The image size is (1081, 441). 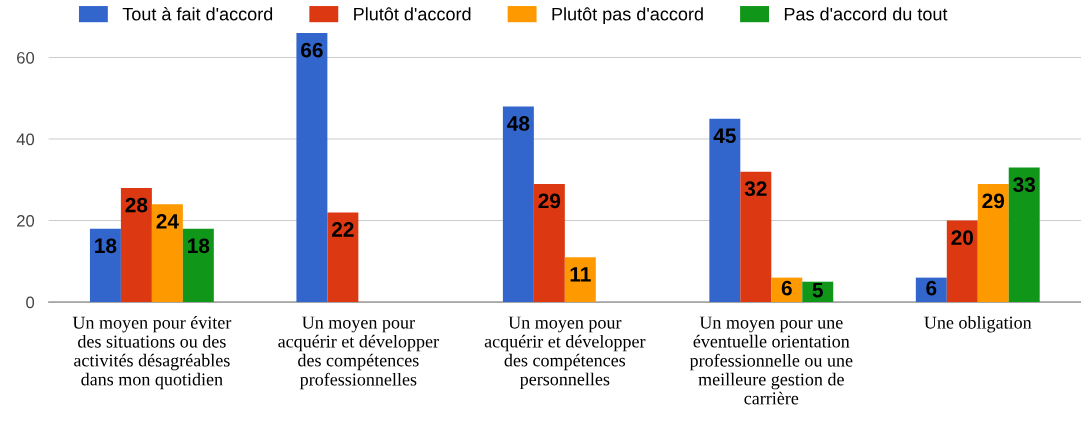 I want to click on legend-label: Plutôt d'accord, so click(x=412, y=14).